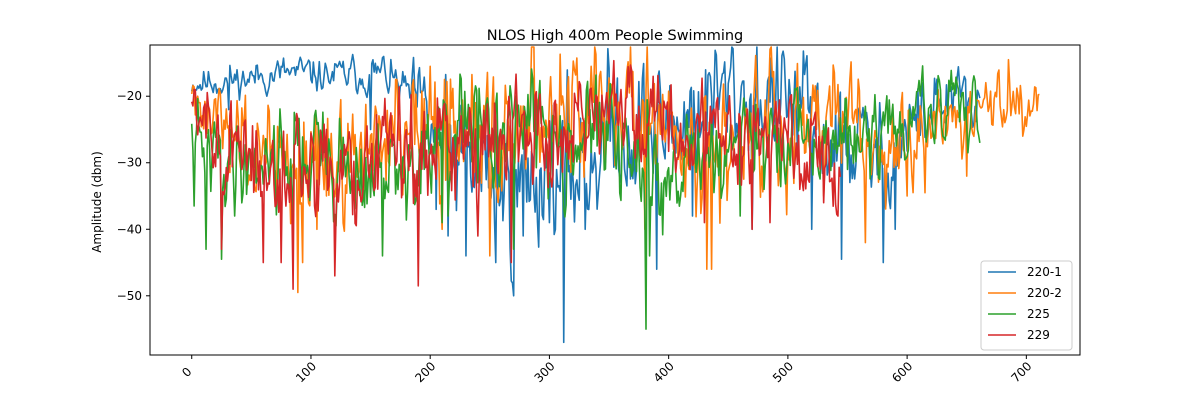  Describe the element at coordinates (129, 229) in the screenshot. I see `y-tick-label: −40` at that location.